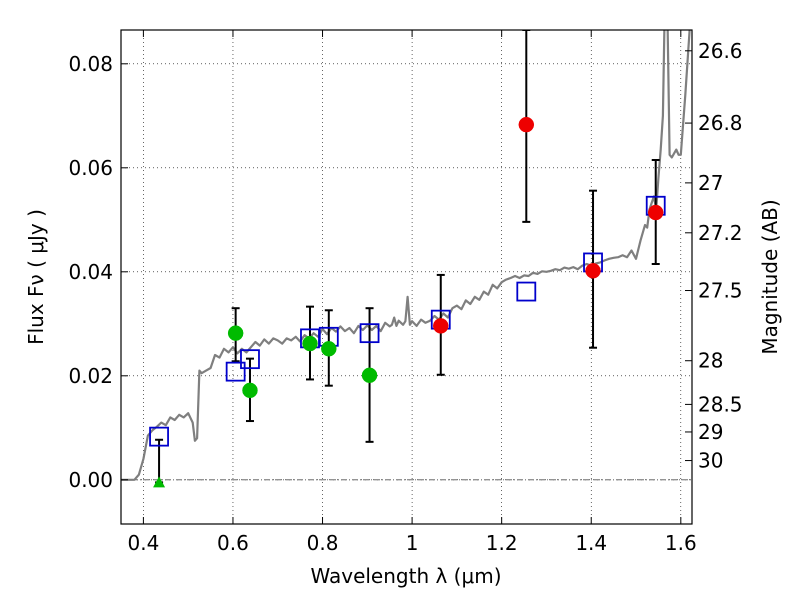  What do you see at coordinates (720, 233) in the screenshot?
I see `right-tick-label: 27.2` at bounding box center [720, 233].